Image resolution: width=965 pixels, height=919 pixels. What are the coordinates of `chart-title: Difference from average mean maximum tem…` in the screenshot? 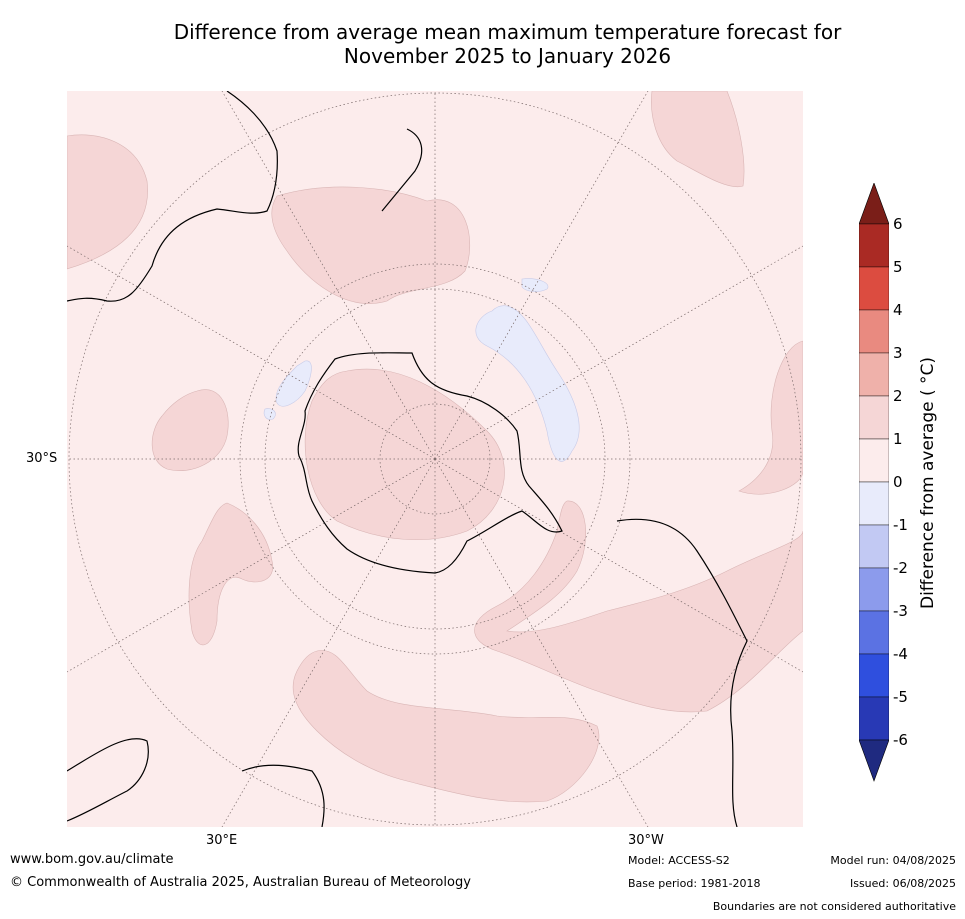 It's located at (502, 44).